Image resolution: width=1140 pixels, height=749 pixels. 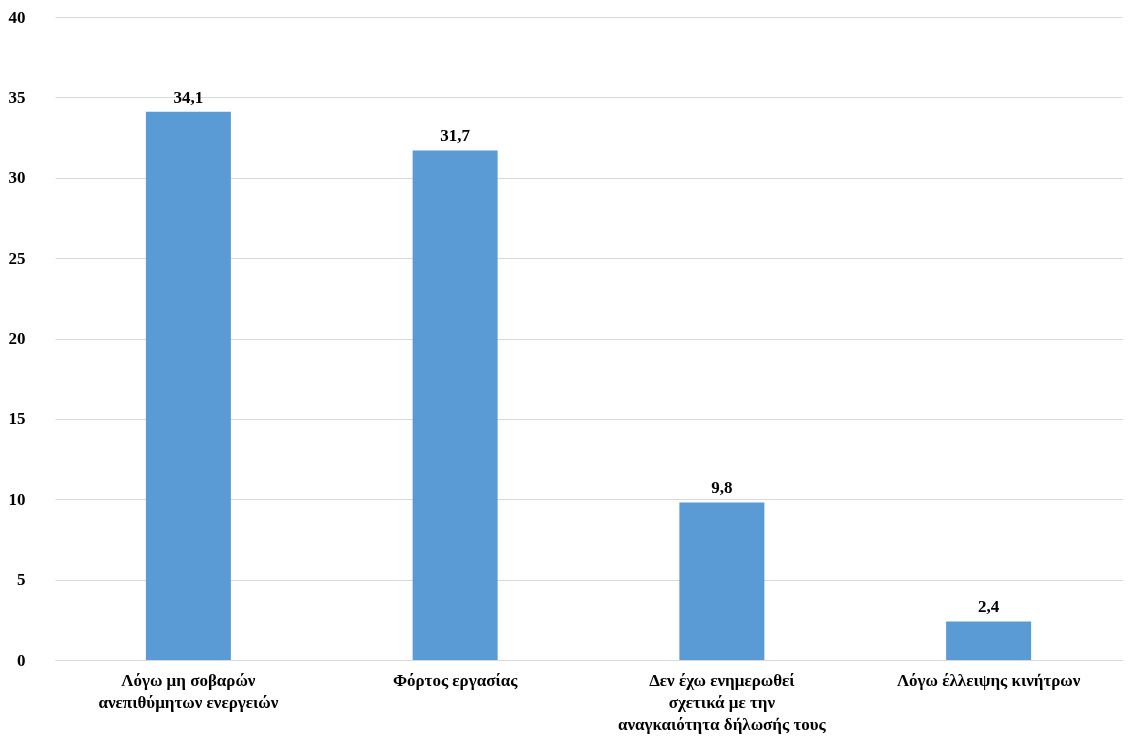 I want to click on data-label: 9,8, so click(x=722, y=488).